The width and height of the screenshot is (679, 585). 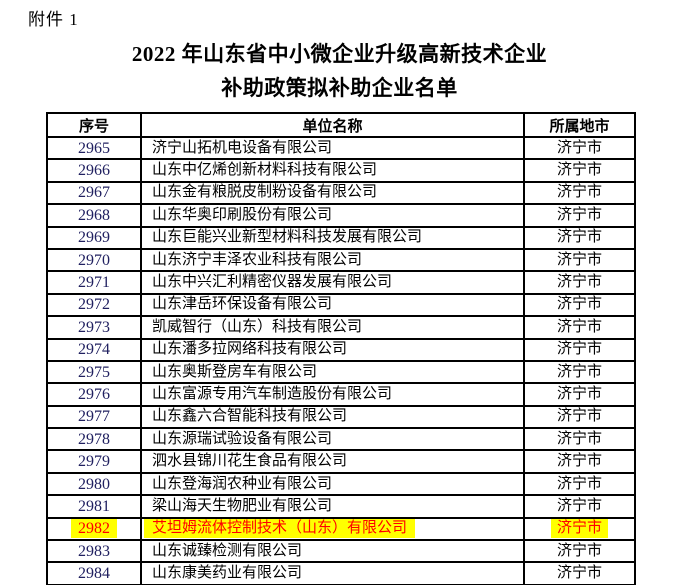 What do you see at coordinates (94, 327) in the screenshot?
I see `cell-serial: 2973` at bounding box center [94, 327].